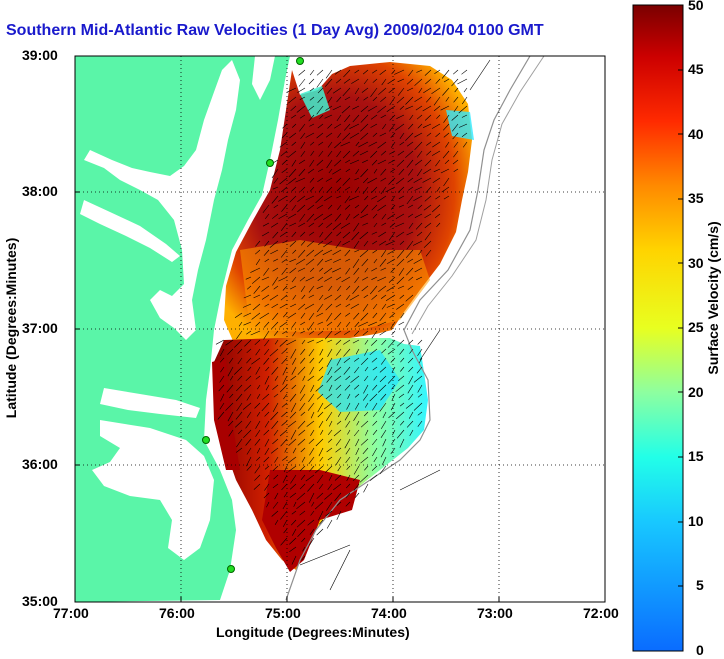 The width and height of the screenshot is (724, 659). Describe the element at coordinates (680, 328) in the screenshot. I see `colorbar-tick-marks` at that location.